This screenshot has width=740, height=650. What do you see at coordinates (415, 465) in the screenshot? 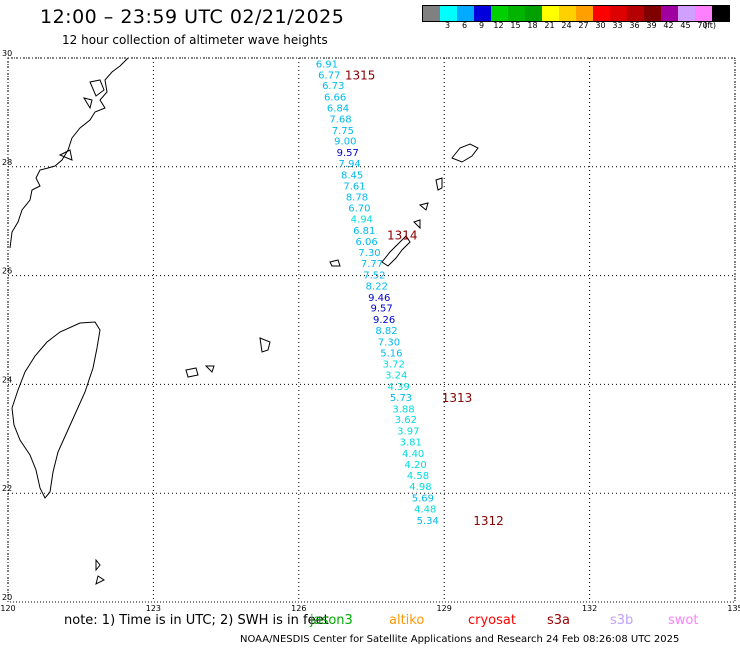
I see `wave-height-value: 4.20` at bounding box center [415, 465].